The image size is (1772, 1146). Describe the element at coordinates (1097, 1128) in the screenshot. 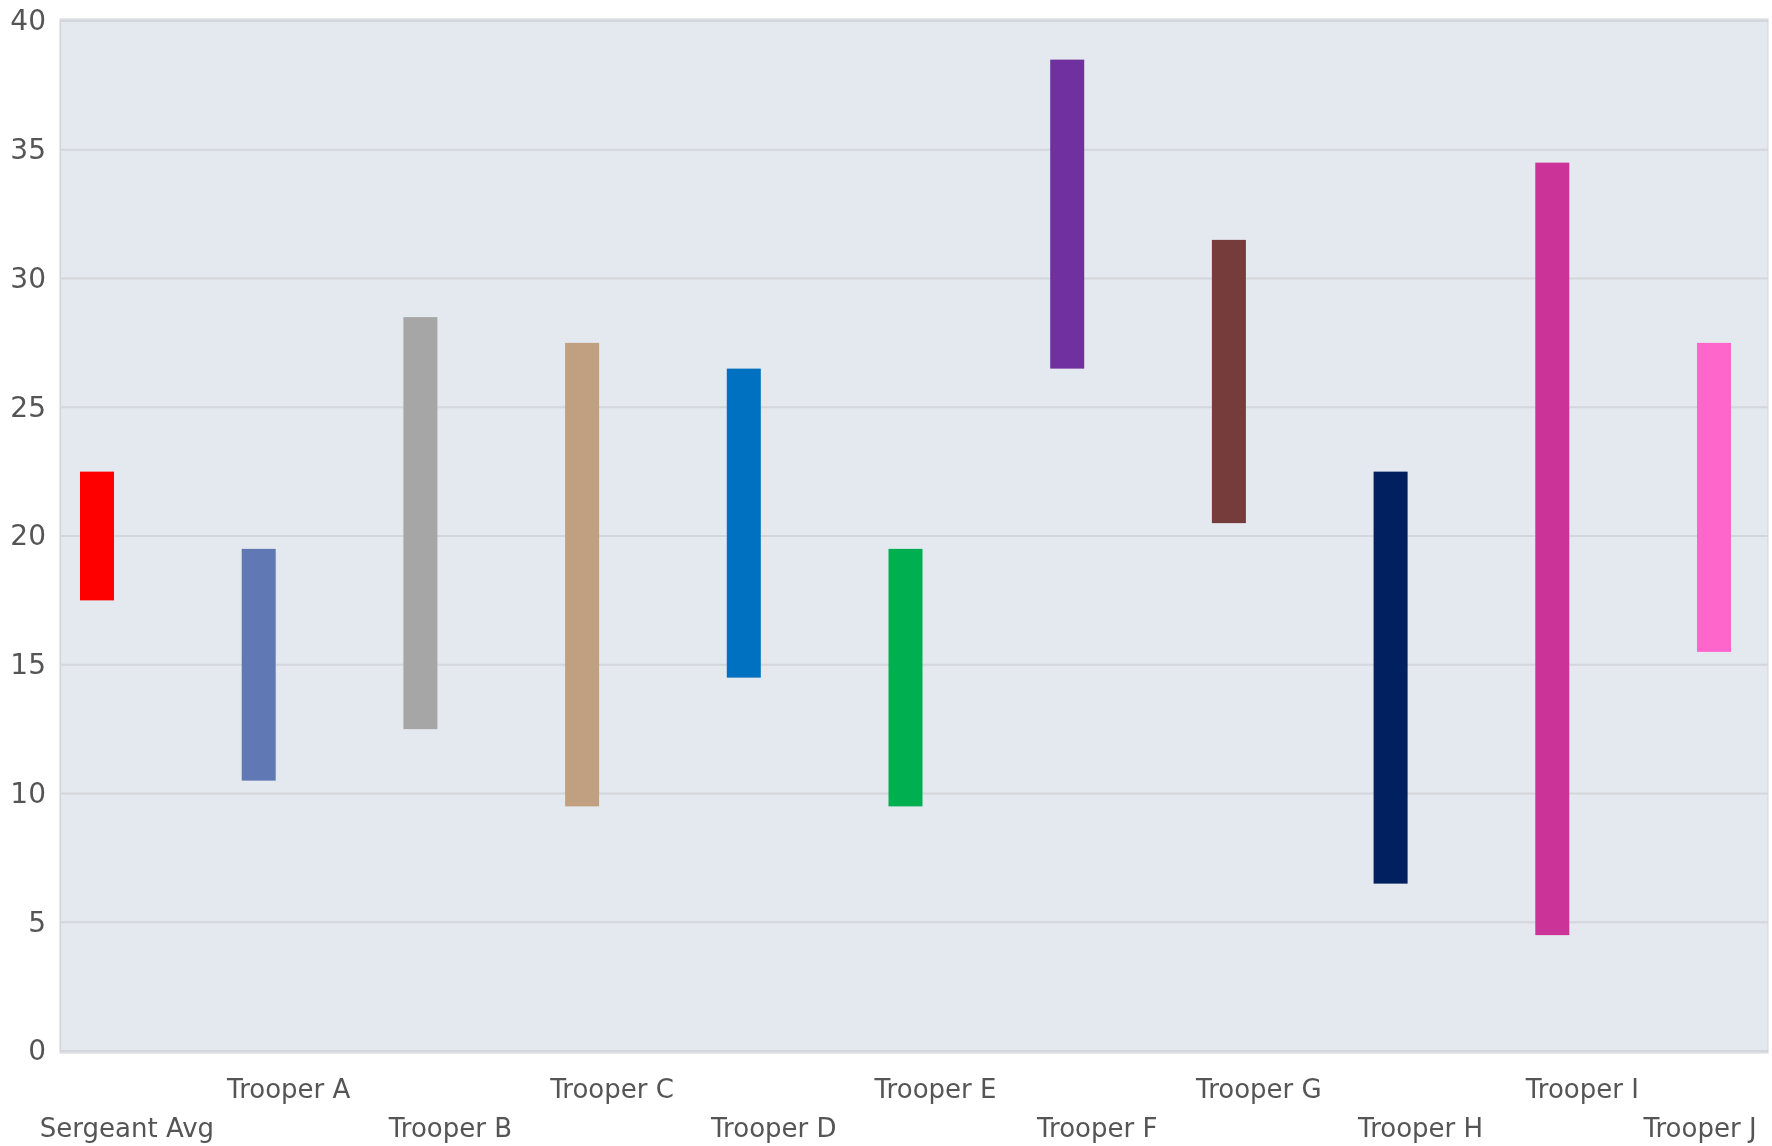

I see `x-tick-label: Trooper F` at that location.